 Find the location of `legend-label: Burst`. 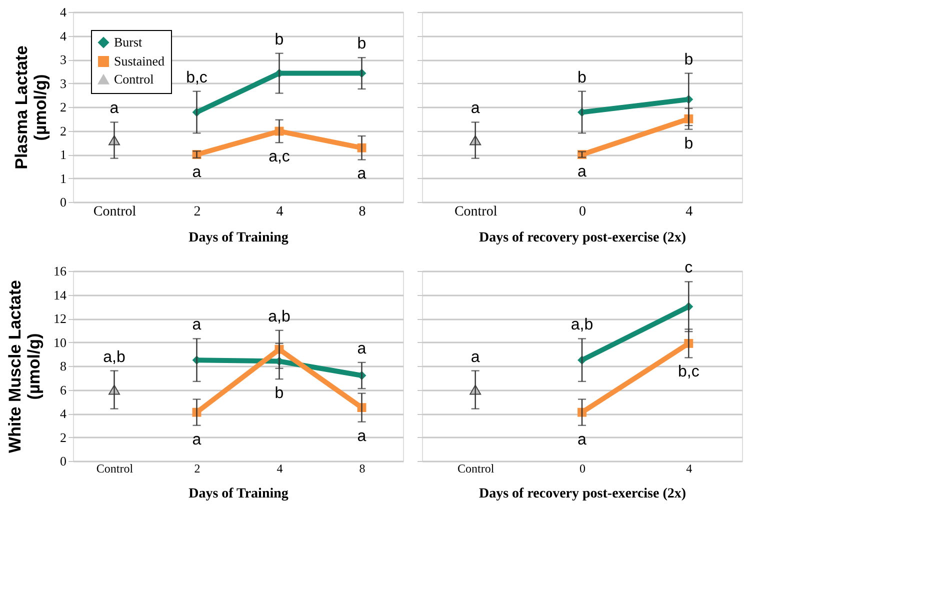

legend-label: Burst is located at coordinates (128, 42).